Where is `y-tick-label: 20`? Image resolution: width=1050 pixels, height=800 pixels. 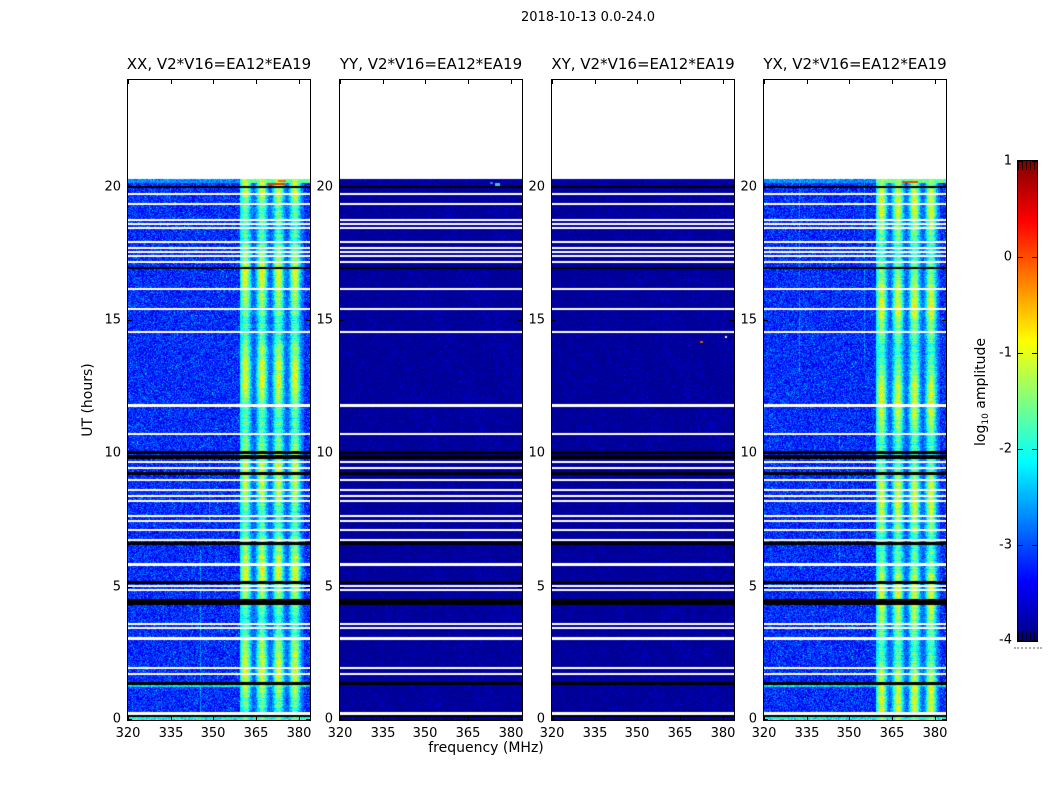 y-tick-label: 20 is located at coordinates (324, 187).